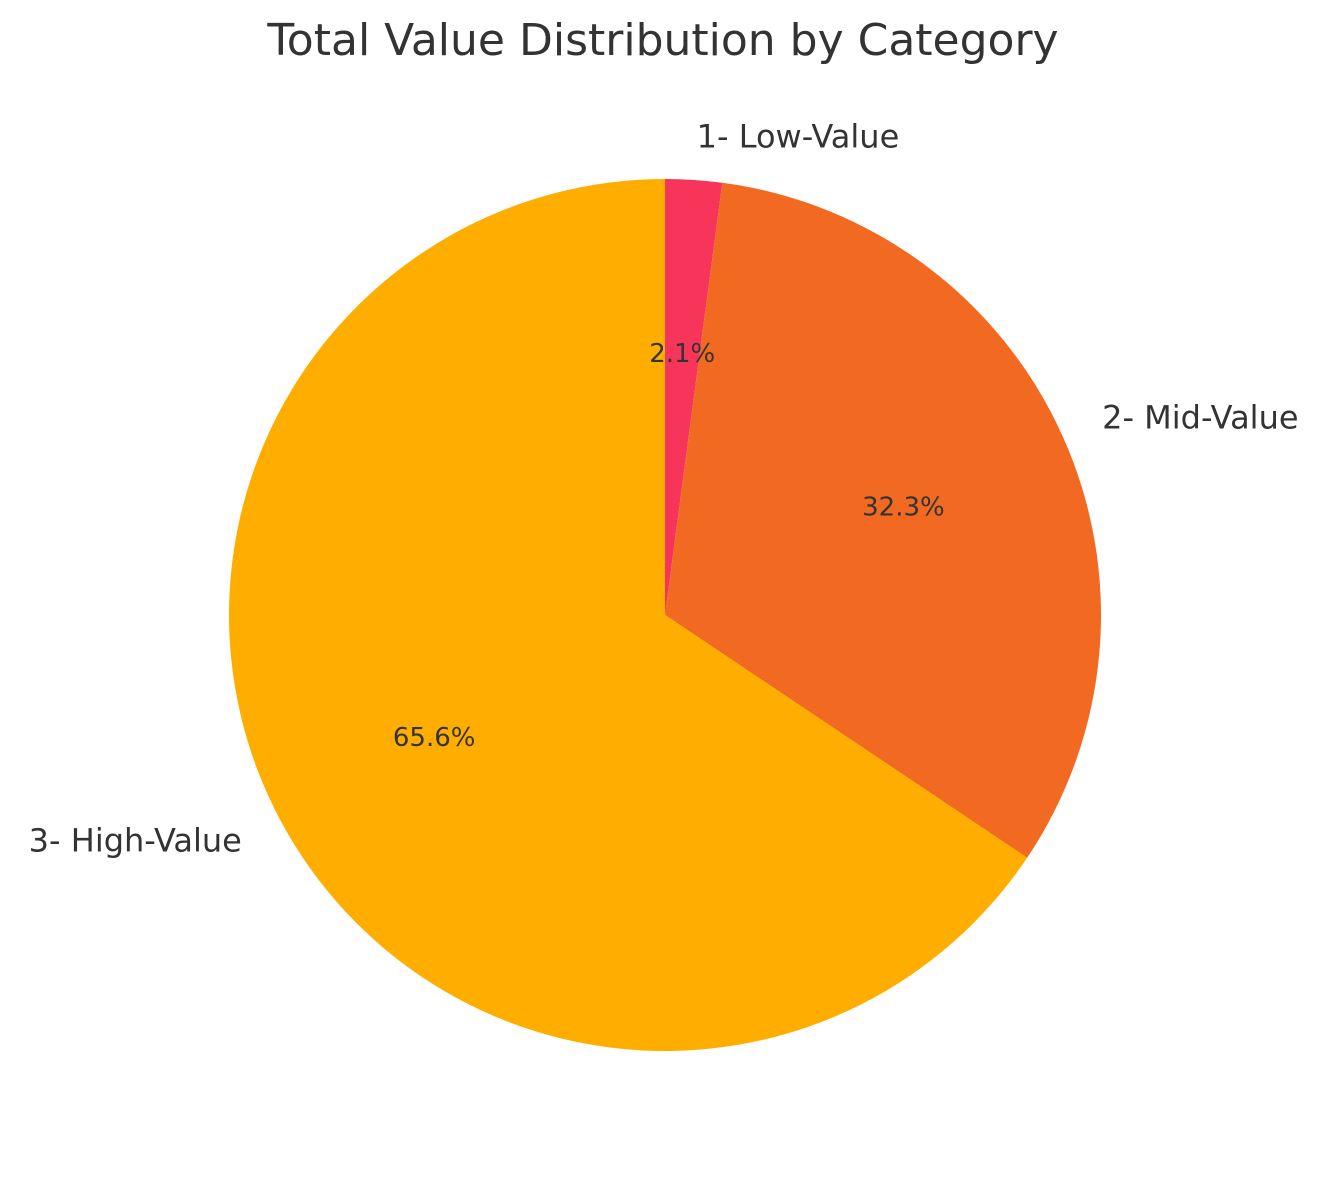 Image resolution: width=1326 pixels, height=1180 pixels. Describe the element at coordinates (903, 507) in the screenshot. I see `percent-label-2-mid-value: 32.3%` at that location.